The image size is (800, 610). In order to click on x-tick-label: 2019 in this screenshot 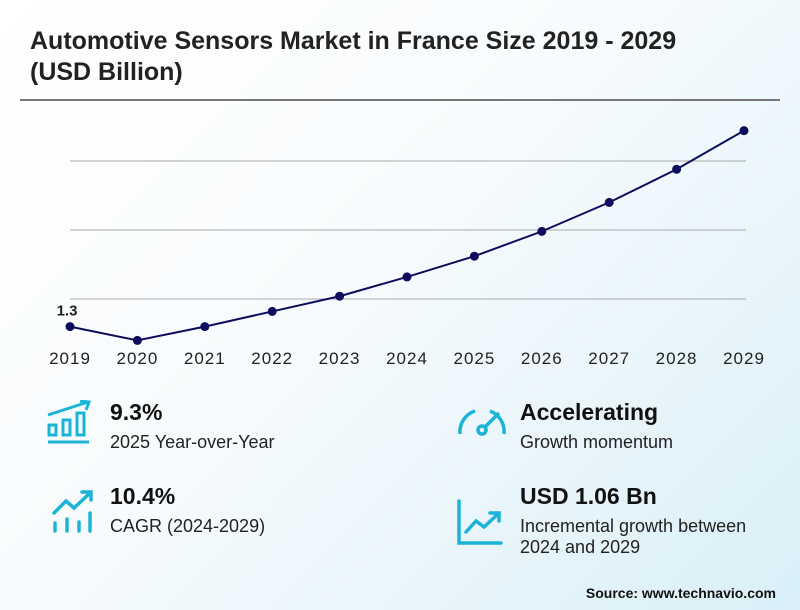, I will do `click(70, 358)`.